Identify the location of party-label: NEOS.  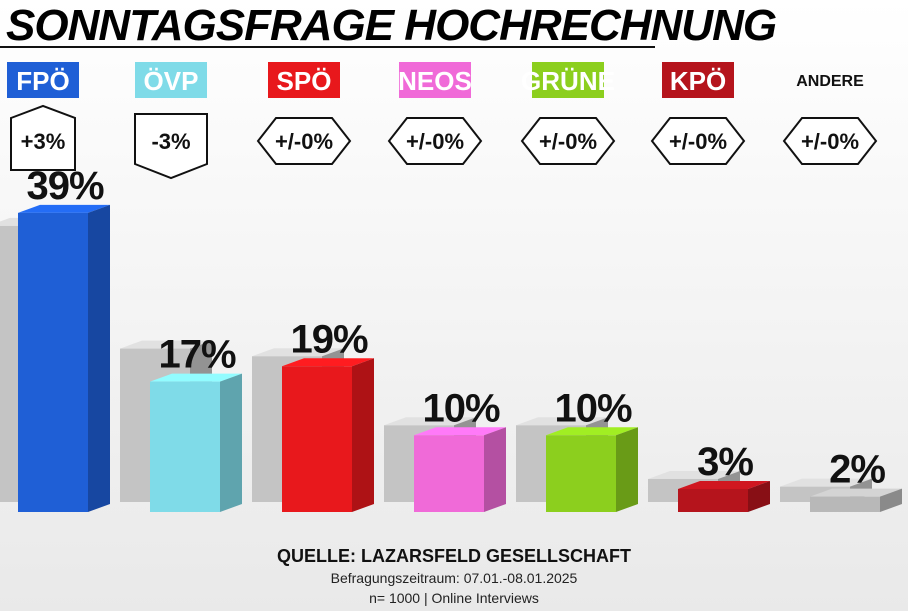
(435, 81).